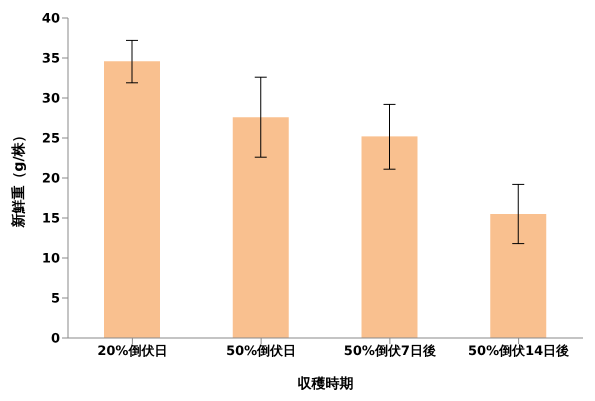 This screenshot has height=401, width=595. What do you see at coordinates (326, 384) in the screenshot?
I see `x-axis-title: 収穫時期` at bounding box center [326, 384].